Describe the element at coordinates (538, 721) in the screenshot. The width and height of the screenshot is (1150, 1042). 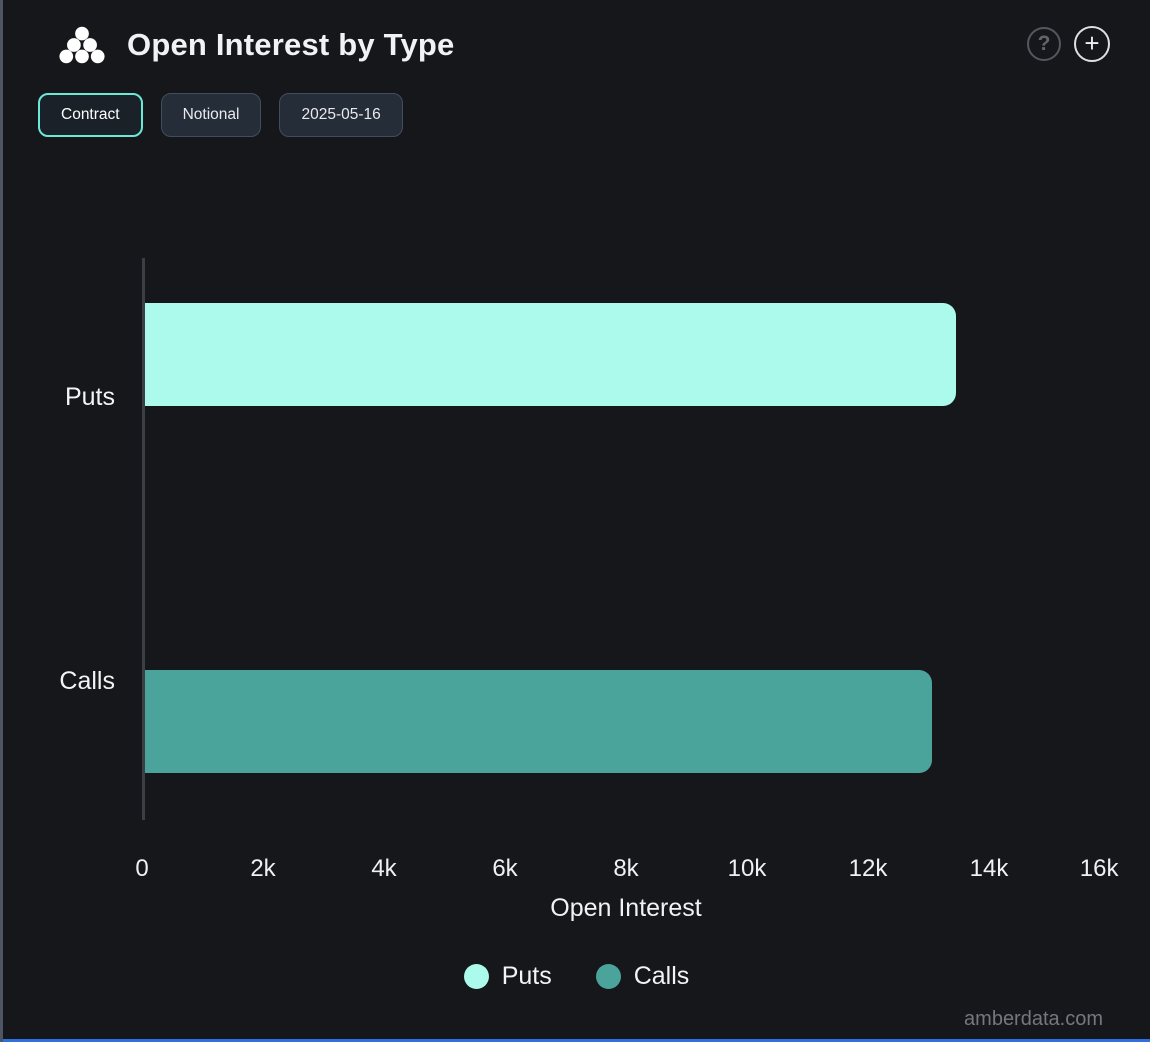
I see `calls-bar` at that location.